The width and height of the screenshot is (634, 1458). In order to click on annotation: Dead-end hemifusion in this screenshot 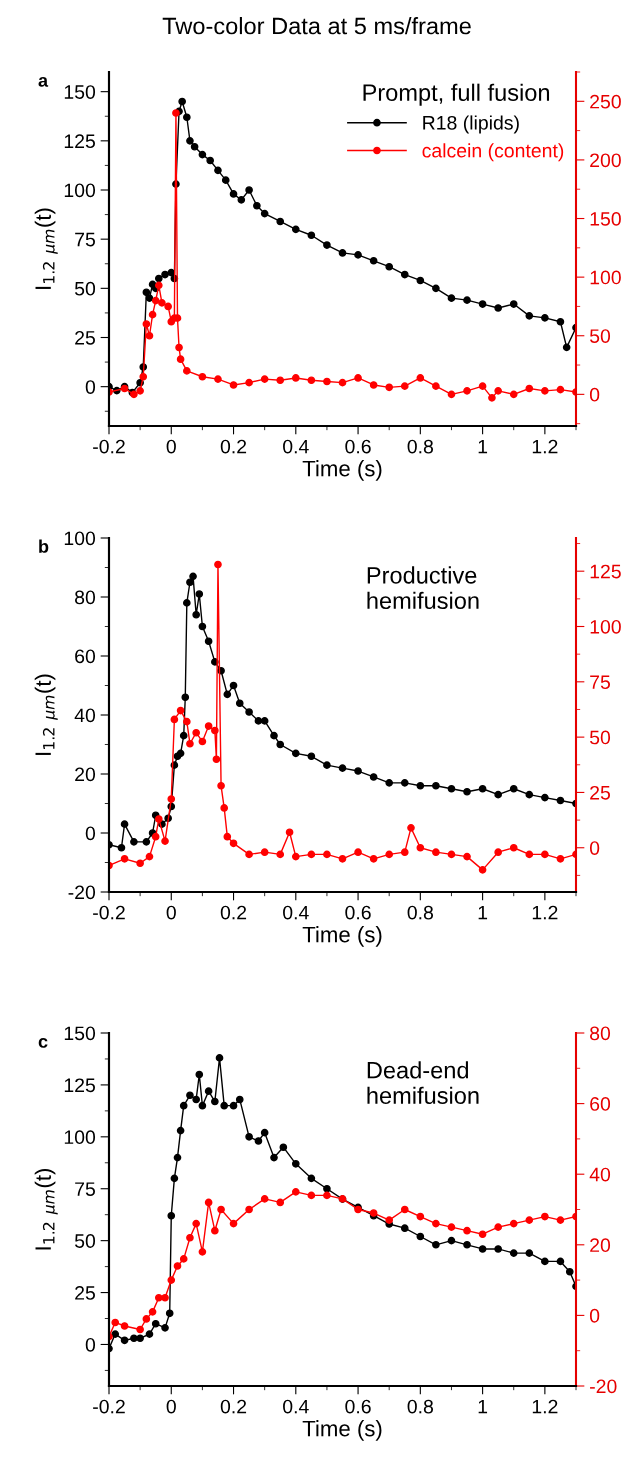, I will do `click(423, 1083)`.